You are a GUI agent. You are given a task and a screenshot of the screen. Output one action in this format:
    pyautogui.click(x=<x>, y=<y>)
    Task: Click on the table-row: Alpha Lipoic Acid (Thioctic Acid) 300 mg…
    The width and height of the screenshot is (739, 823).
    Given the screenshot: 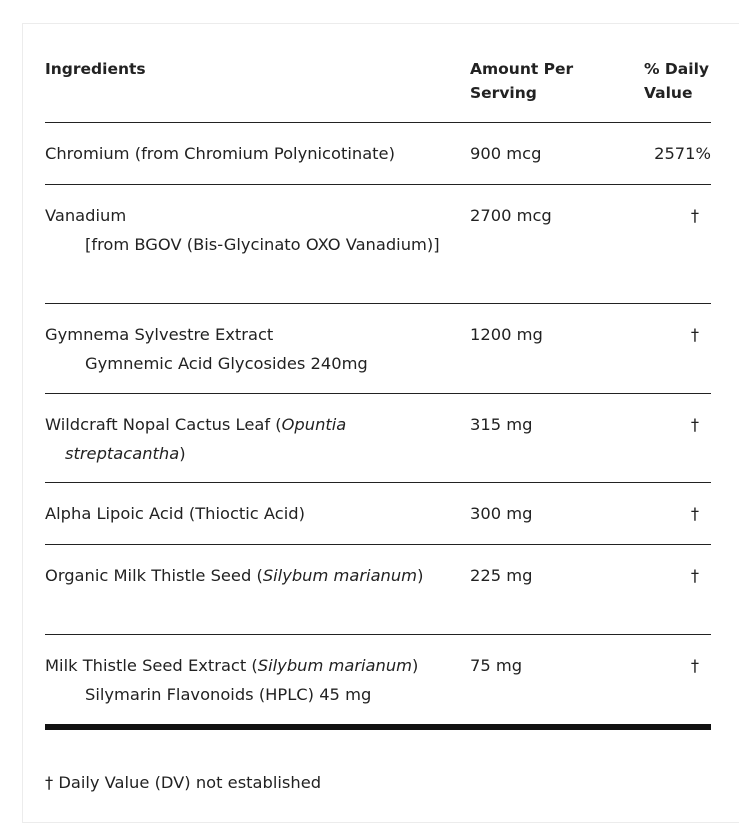 What is the action you would take?
    pyautogui.click(x=378, y=514)
    